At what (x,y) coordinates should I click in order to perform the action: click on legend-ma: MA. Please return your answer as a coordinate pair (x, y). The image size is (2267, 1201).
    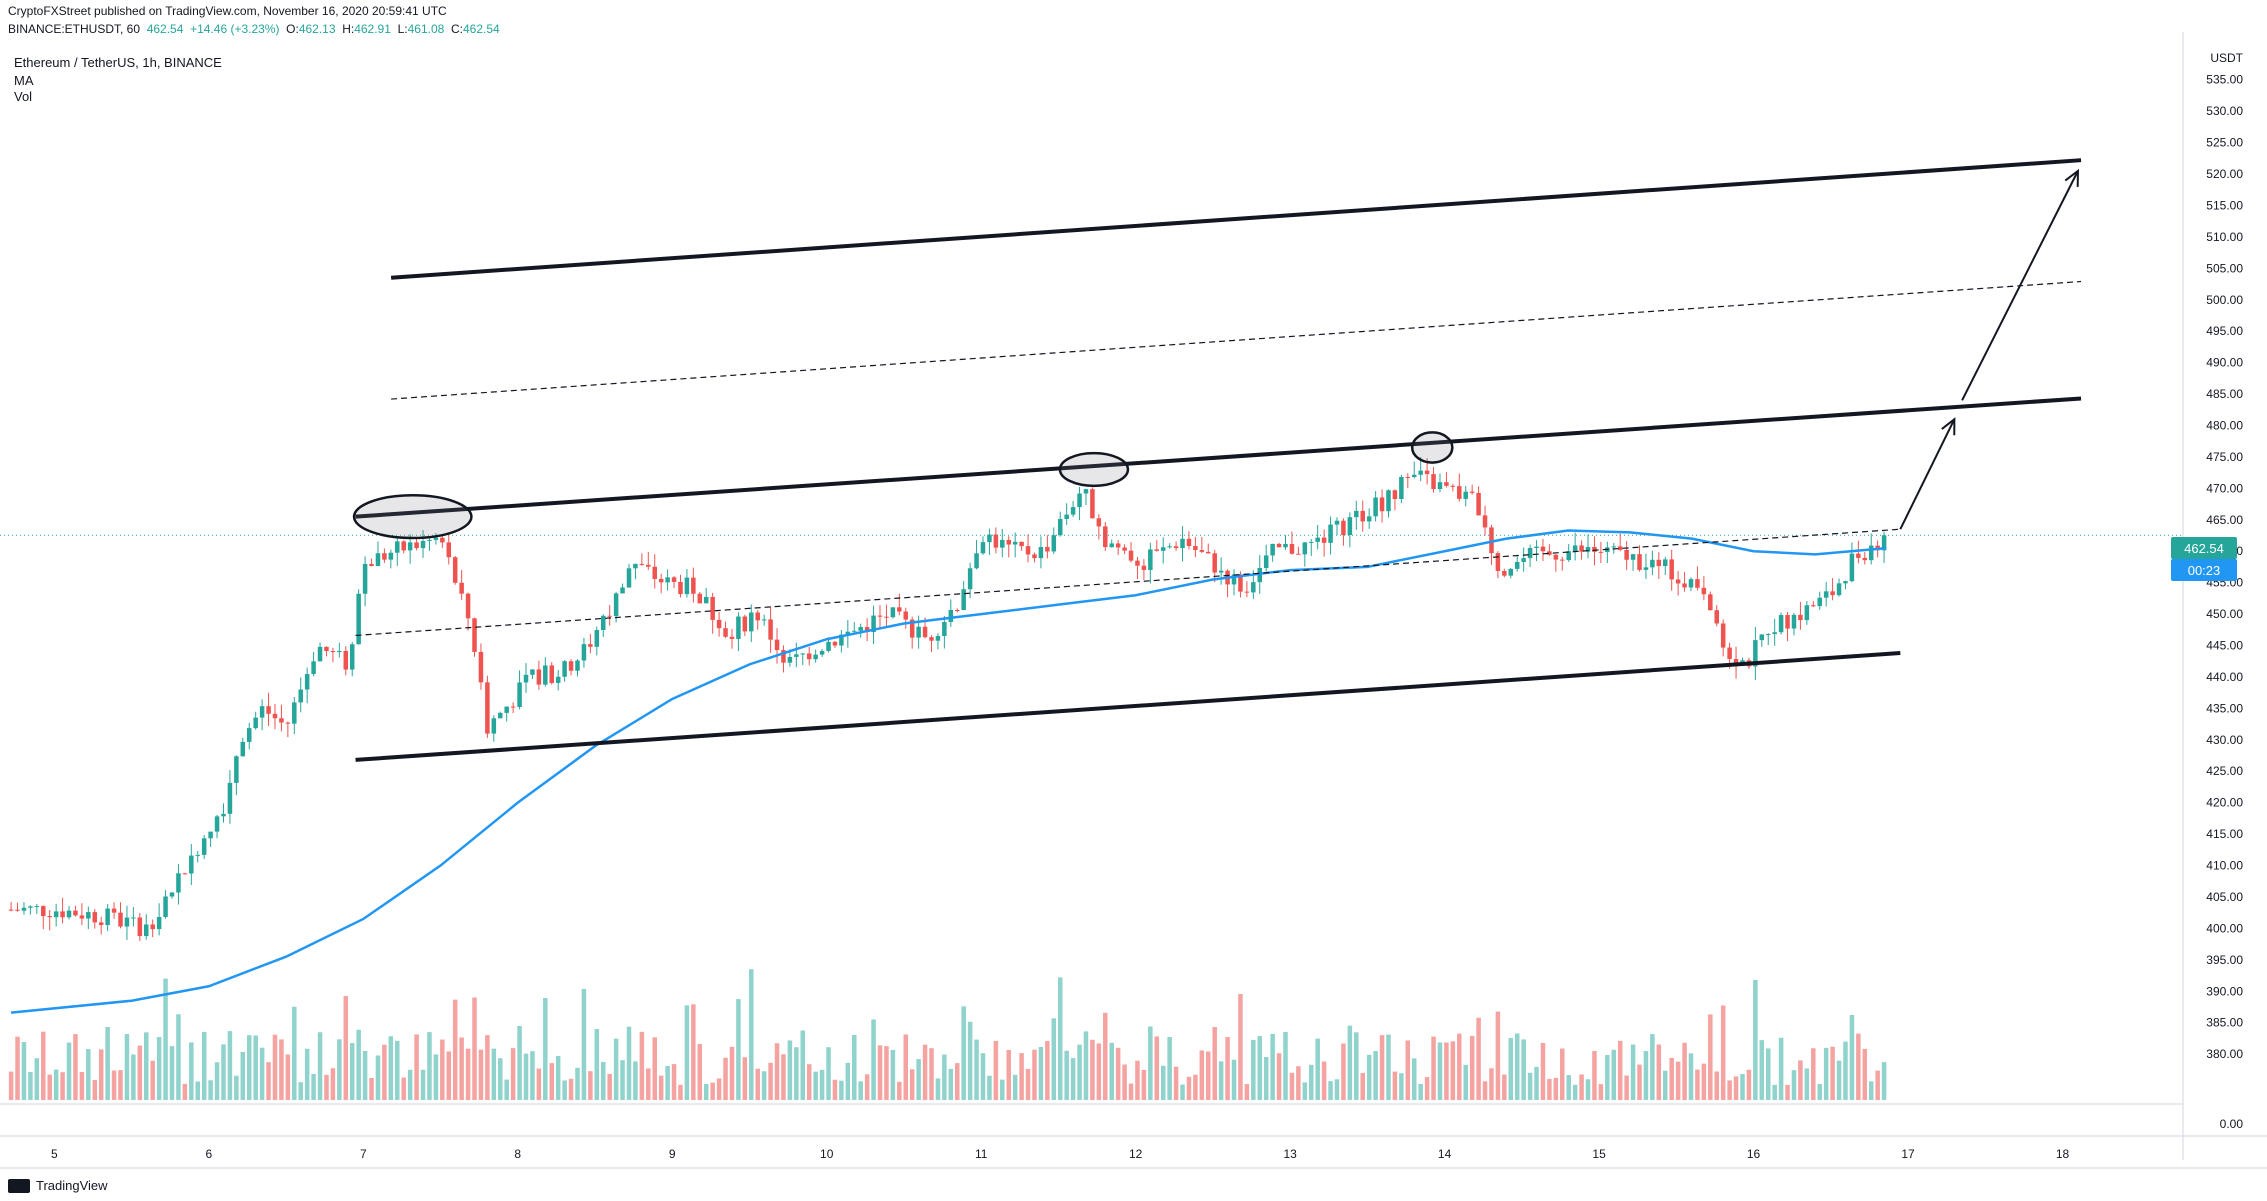
    Looking at the image, I should click on (24, 80).